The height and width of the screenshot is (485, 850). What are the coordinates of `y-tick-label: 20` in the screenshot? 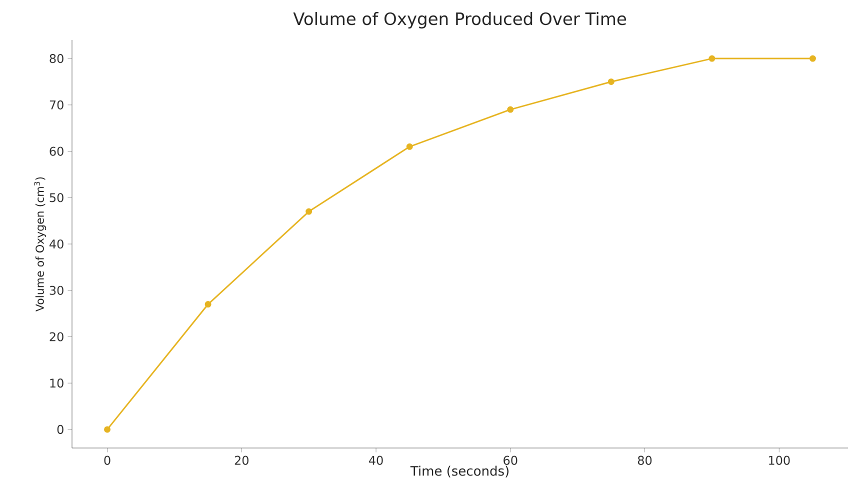 It's located at (57, 337).